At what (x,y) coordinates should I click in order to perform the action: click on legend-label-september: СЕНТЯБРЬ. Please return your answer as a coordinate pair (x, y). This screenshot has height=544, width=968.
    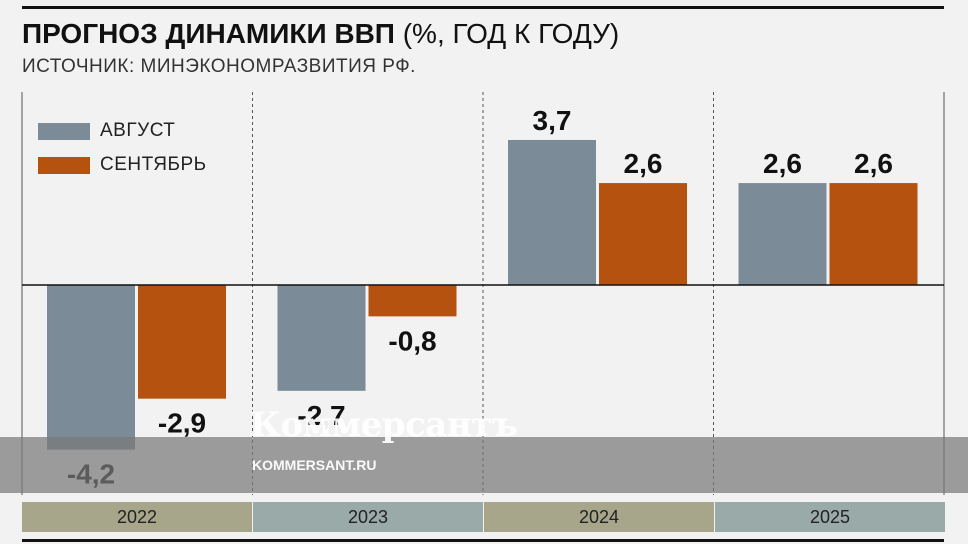
    Looking at the image, I should click on (153, 164).